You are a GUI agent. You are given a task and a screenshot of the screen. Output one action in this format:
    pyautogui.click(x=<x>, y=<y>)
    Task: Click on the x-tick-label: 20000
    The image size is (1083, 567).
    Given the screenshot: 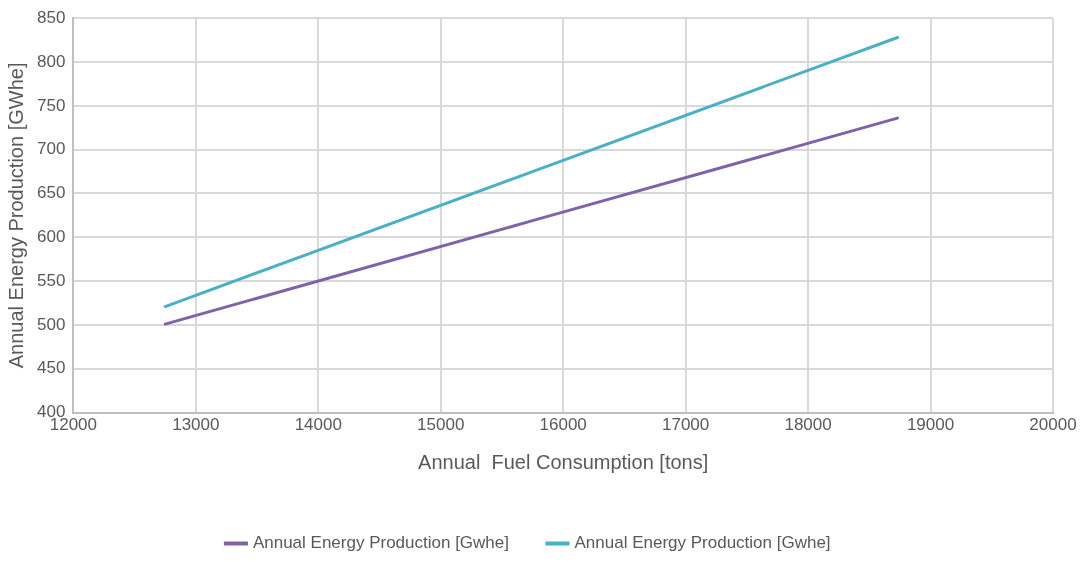 What is the action you would take?
    pyautogui.click(x=1053, y=425)
    